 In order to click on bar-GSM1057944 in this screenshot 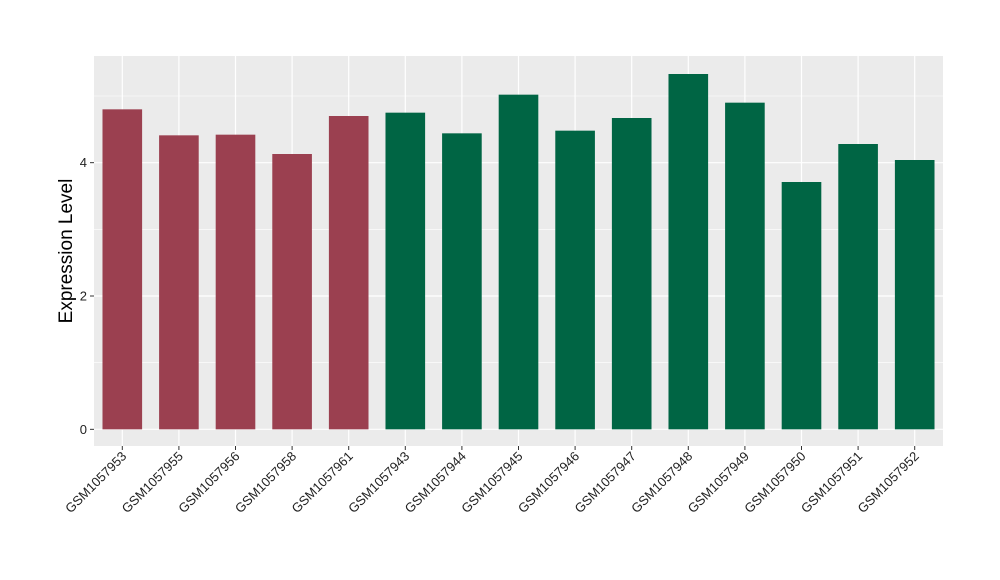, I will do `click(462, 281)`.